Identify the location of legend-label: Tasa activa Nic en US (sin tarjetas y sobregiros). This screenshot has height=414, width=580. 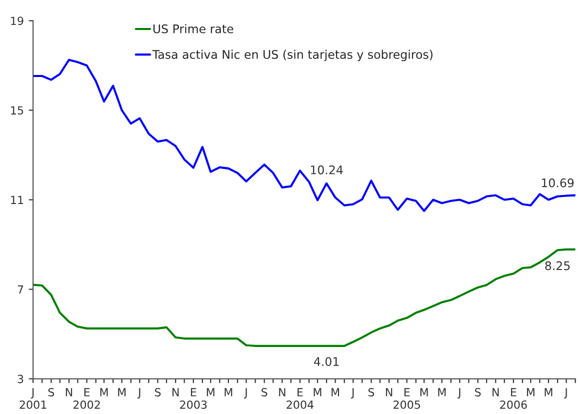
(292, 56).